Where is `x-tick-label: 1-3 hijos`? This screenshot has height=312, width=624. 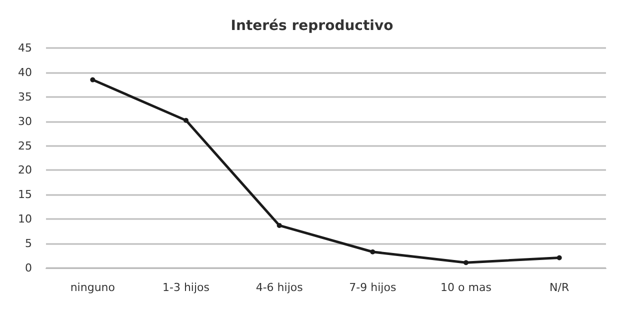 x-tick-label: 1-3 hijos is located at coordinates (186, 287).